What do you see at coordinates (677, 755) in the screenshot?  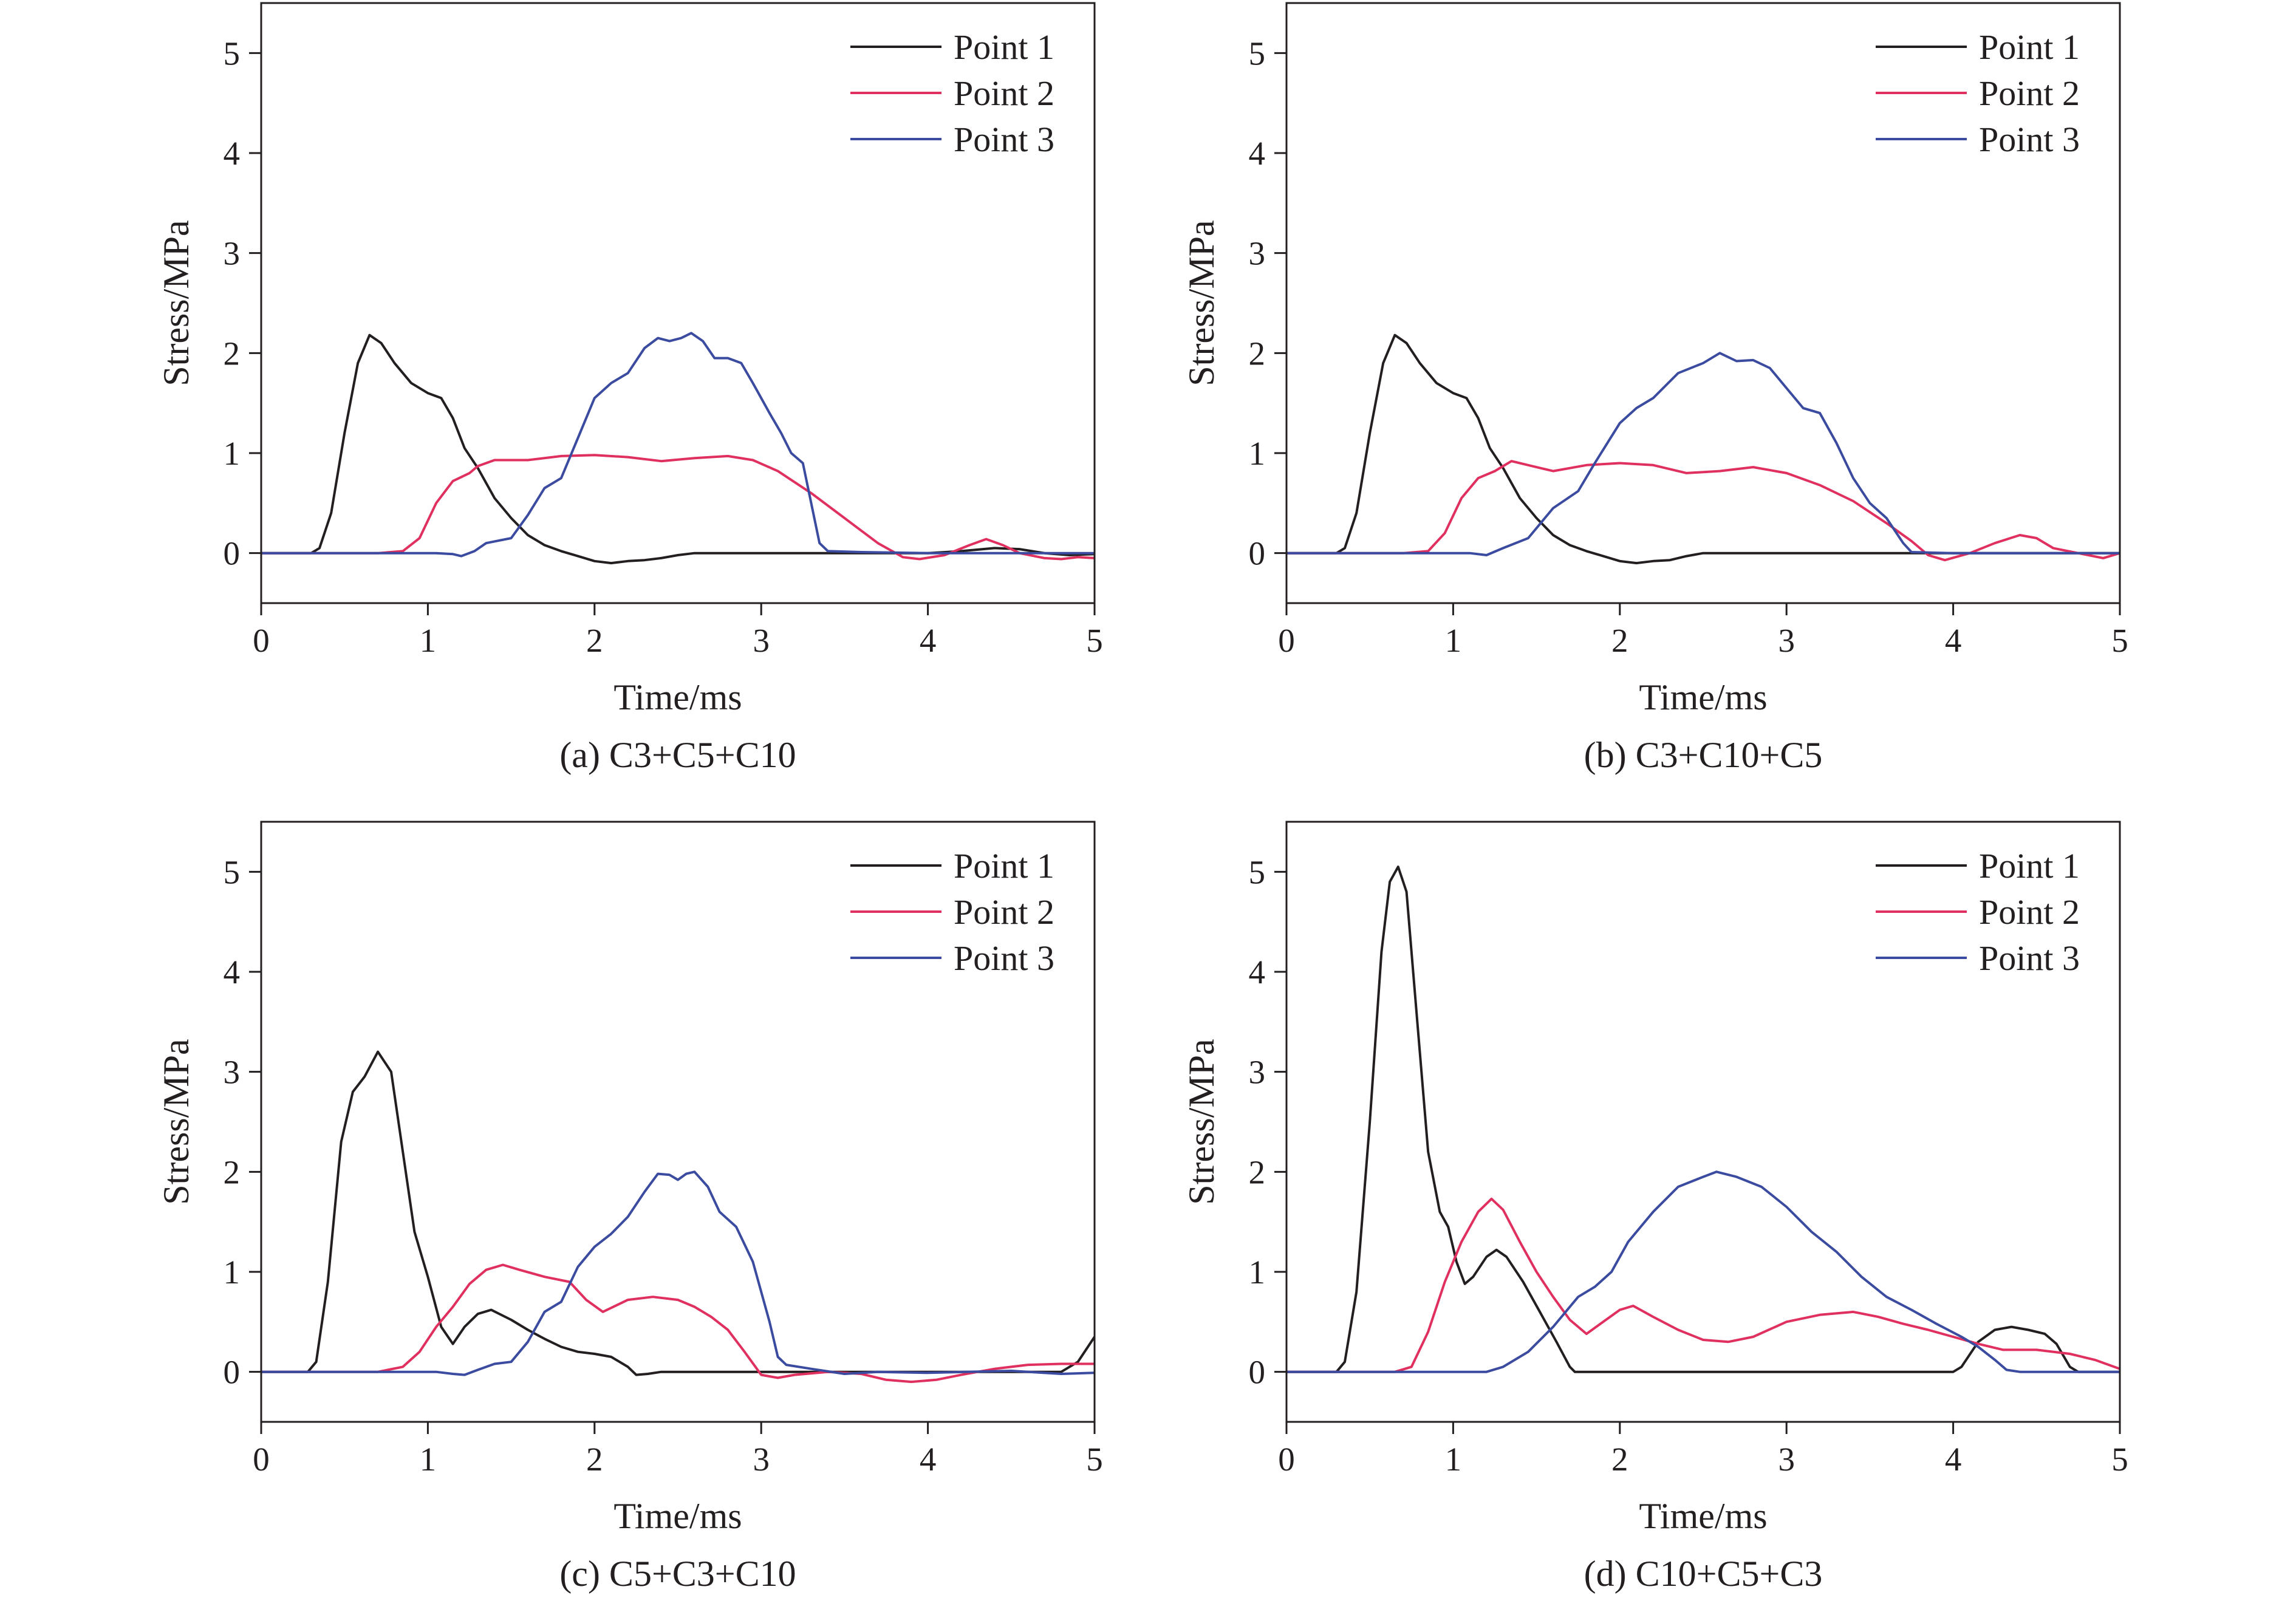 I see `panel-caption-a: (a) C3+C5+C10` at bounding box center [677, 755].